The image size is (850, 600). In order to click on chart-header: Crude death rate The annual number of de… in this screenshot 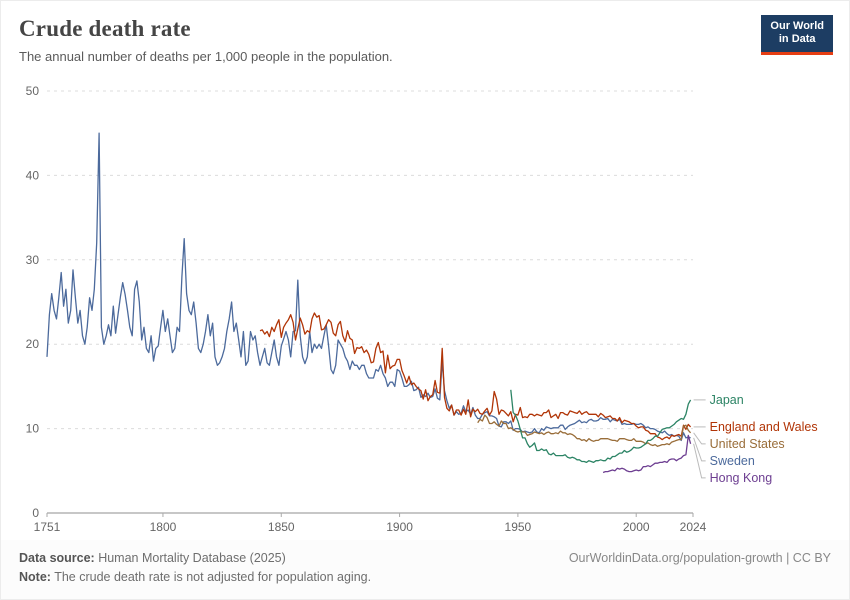, I will do `click(425, 32)`.